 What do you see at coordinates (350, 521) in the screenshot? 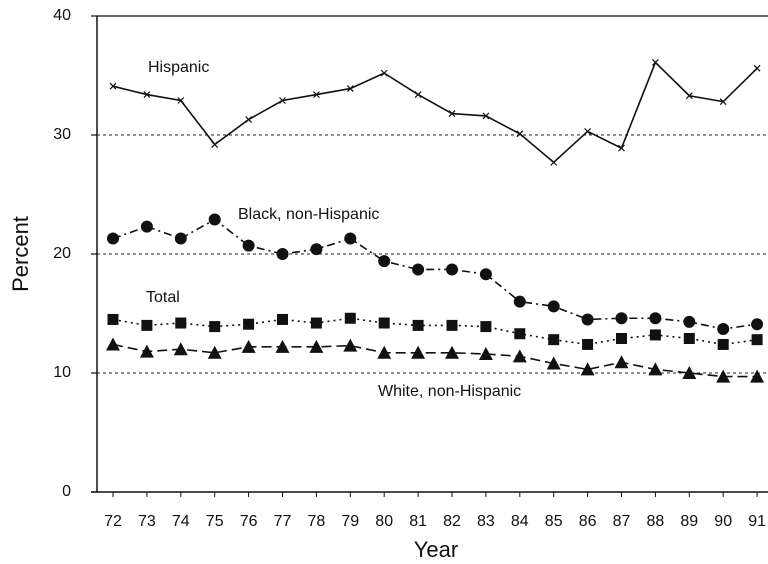
I see `x-tick-label: 79` at bounding box center [350, 521].